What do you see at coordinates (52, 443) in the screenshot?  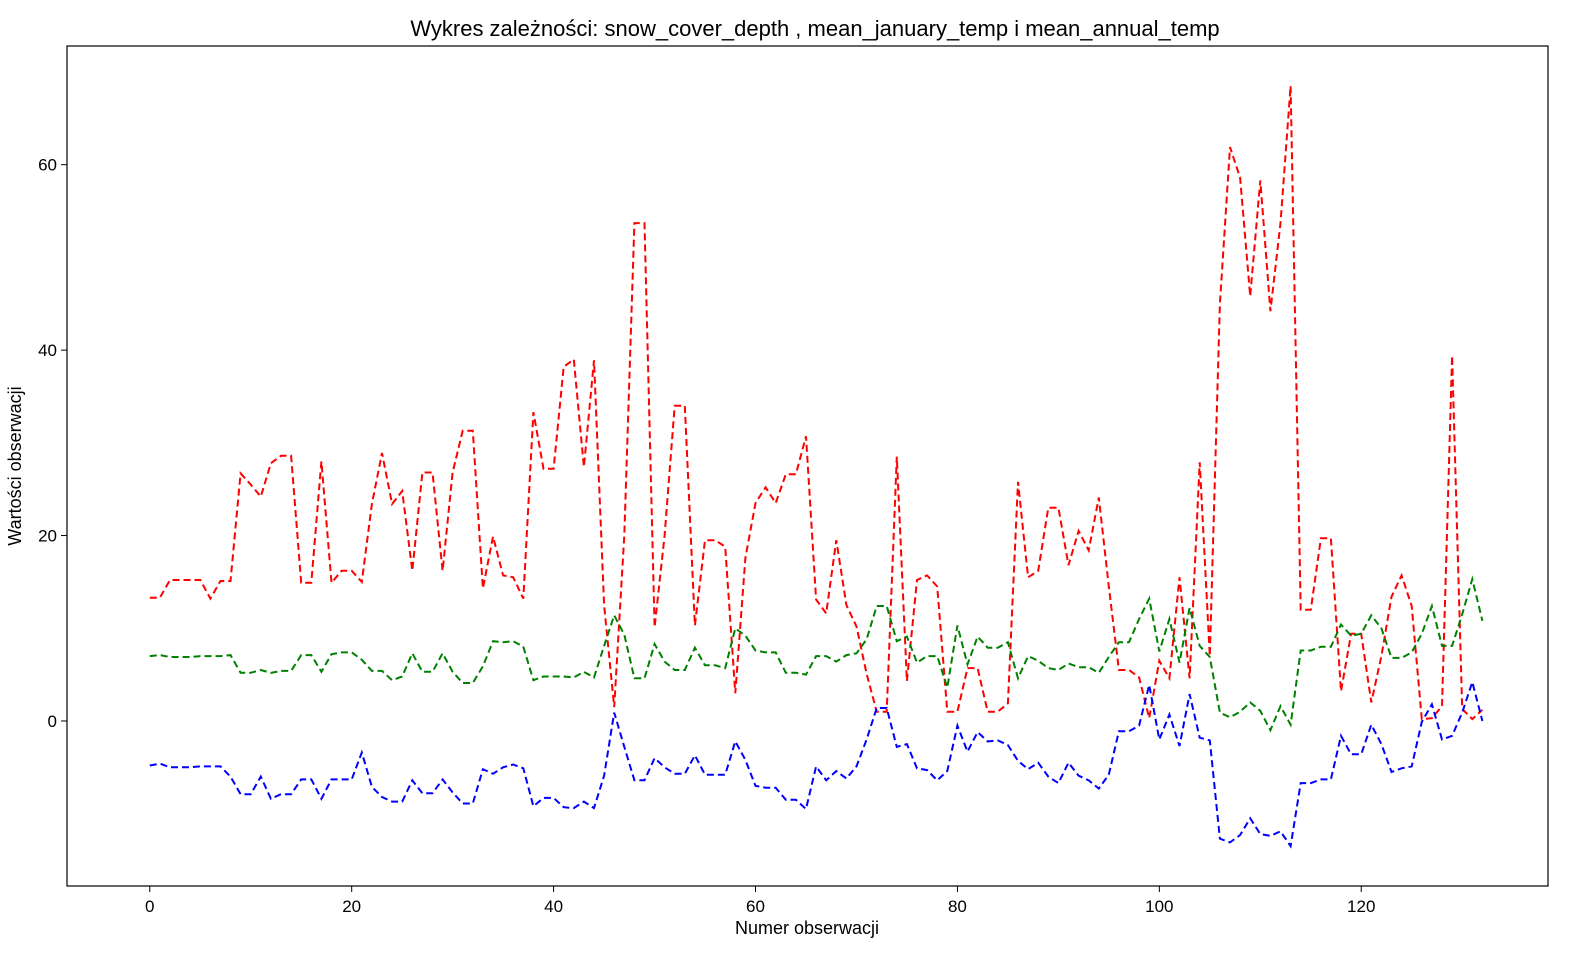 I see `y-axis-ticks: 0 20 40 60` at bounding box center [52, 443].